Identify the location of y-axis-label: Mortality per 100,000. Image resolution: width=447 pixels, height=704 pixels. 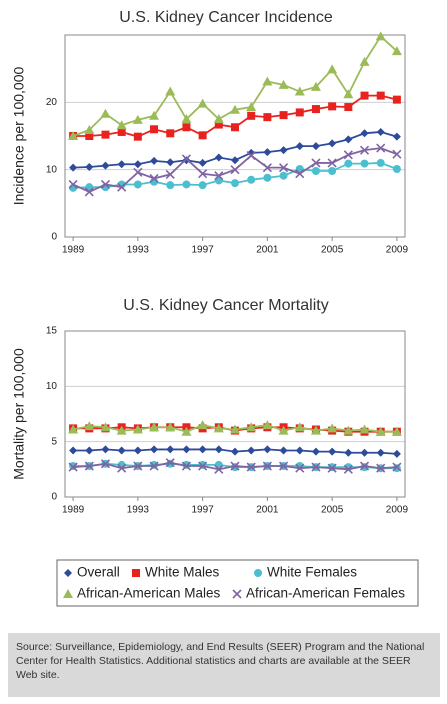
(19, 414).